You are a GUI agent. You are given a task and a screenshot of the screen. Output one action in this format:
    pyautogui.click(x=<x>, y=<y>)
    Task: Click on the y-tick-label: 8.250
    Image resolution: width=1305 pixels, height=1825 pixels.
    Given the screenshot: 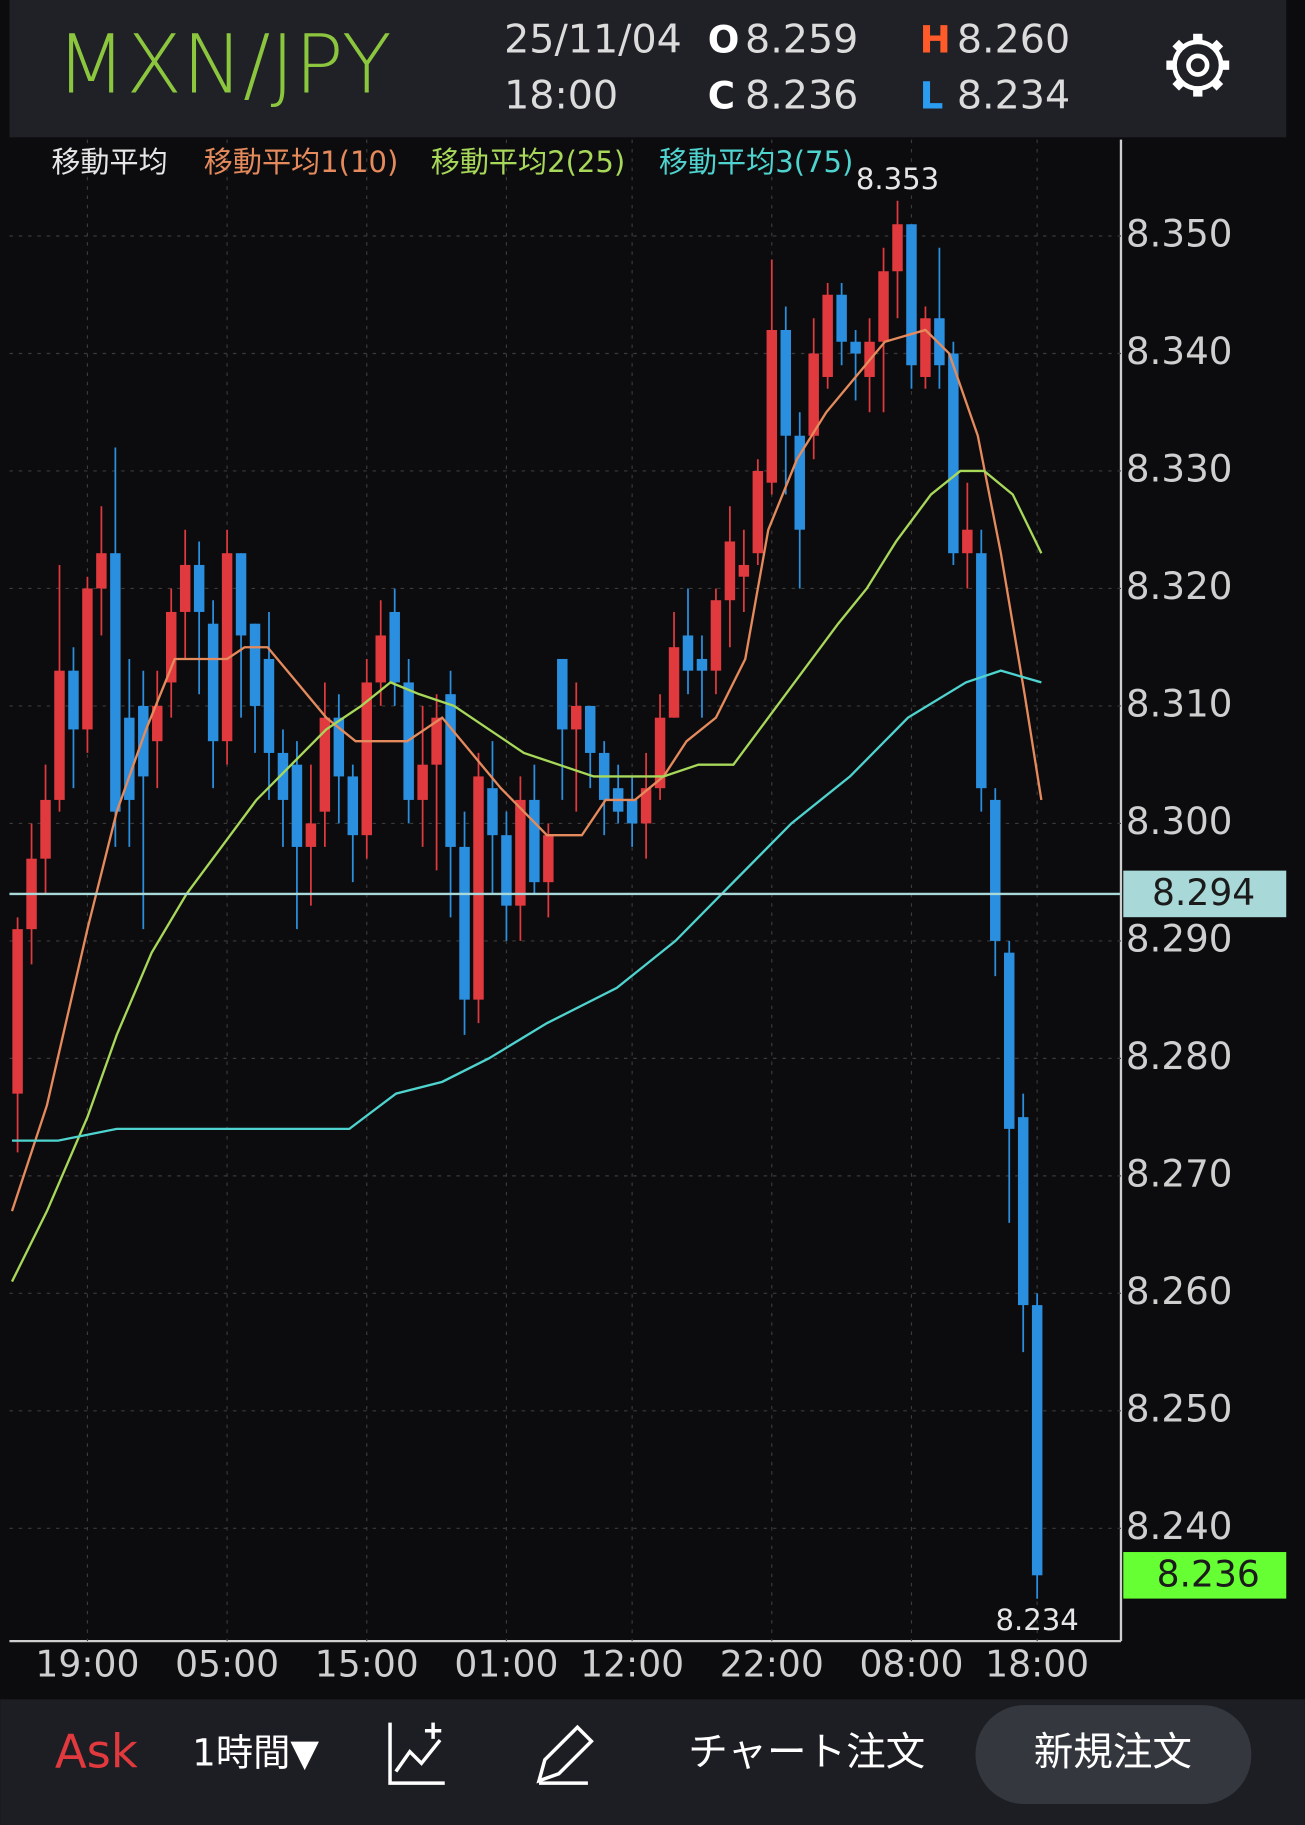 What is the action you would take?
    pyautogui.click(x=1179, y=1408)
    